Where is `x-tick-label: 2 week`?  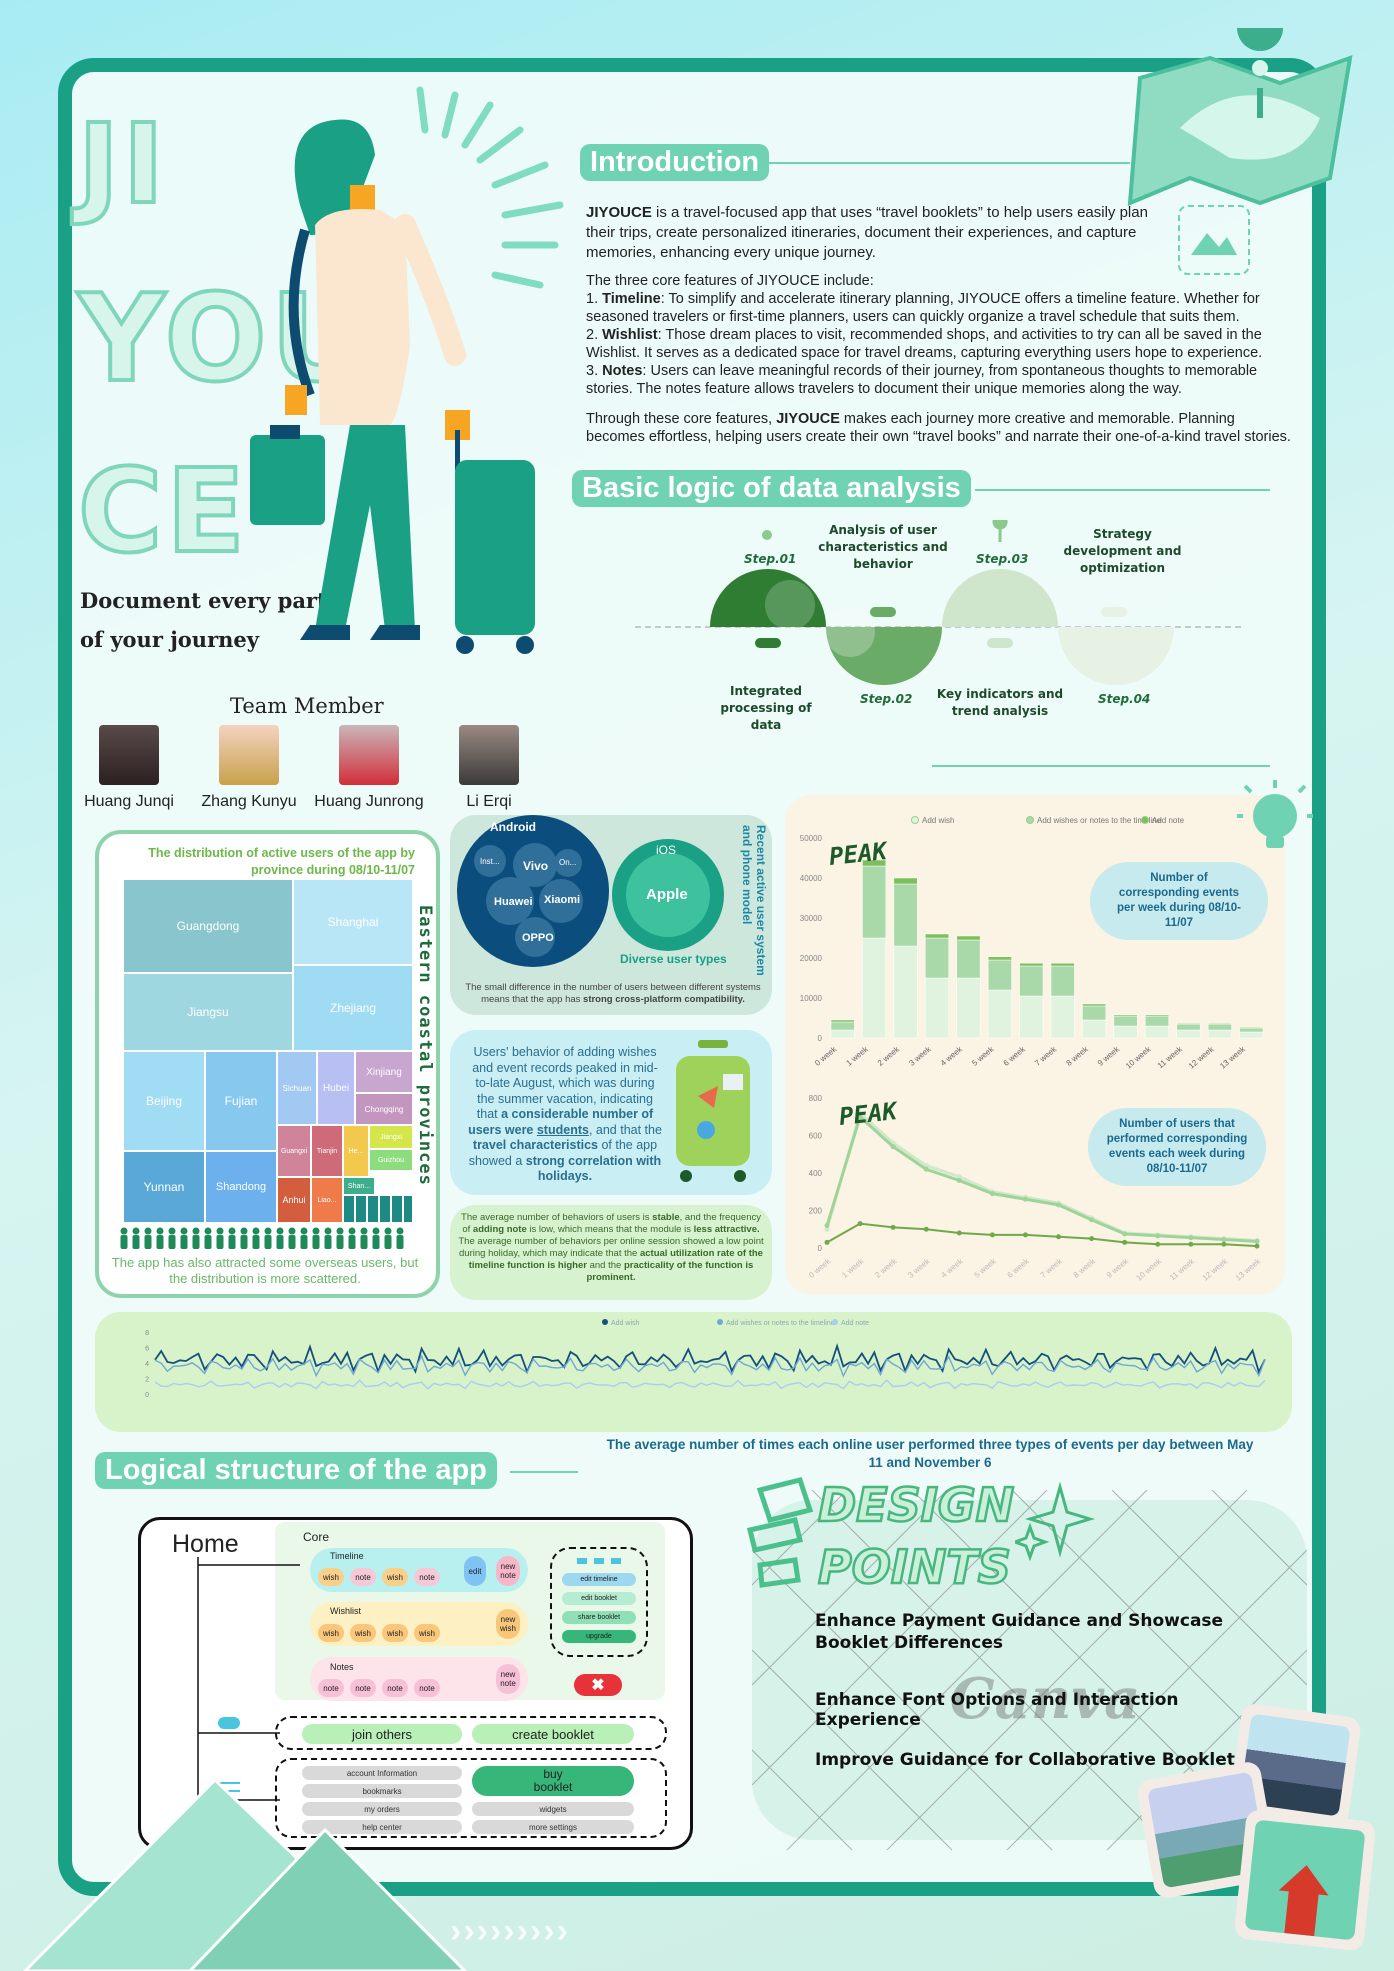
x-tick-label: 2 week is located at coordinates (889, 1056).